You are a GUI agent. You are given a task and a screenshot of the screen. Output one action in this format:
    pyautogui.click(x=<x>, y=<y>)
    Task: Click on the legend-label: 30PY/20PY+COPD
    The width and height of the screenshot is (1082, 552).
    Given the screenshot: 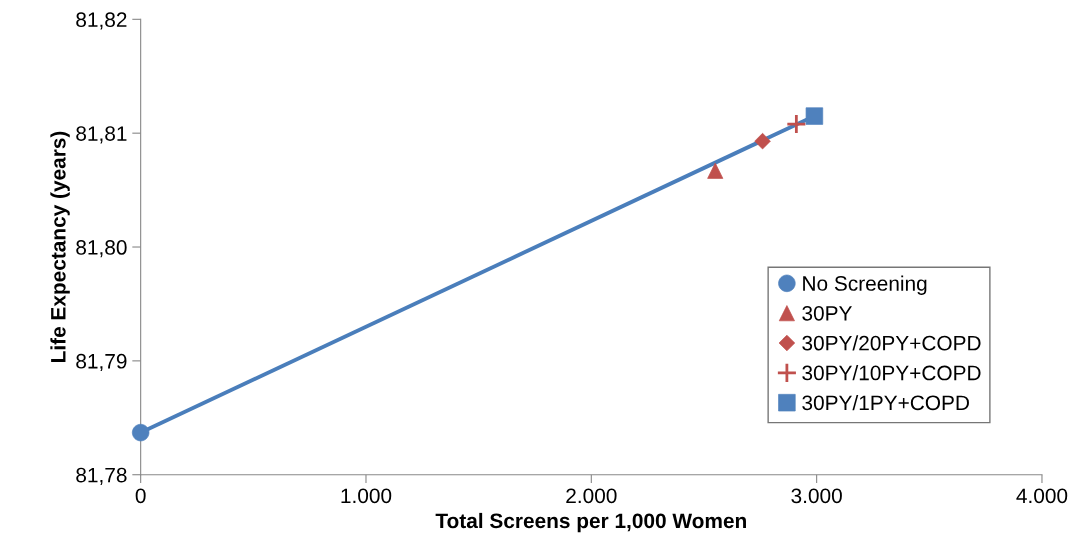 What is the action you would take?
    pyautogui.click(x=891, y=343)
    